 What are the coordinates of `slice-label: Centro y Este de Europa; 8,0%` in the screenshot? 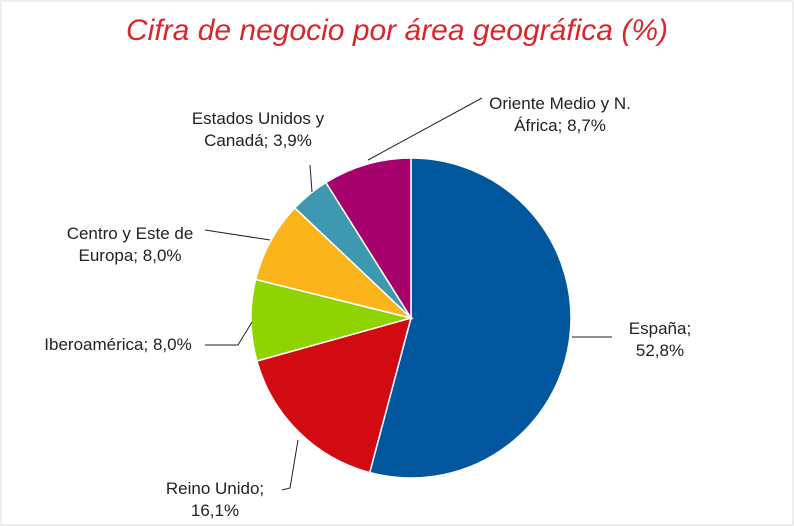 It's located at (130, 245).